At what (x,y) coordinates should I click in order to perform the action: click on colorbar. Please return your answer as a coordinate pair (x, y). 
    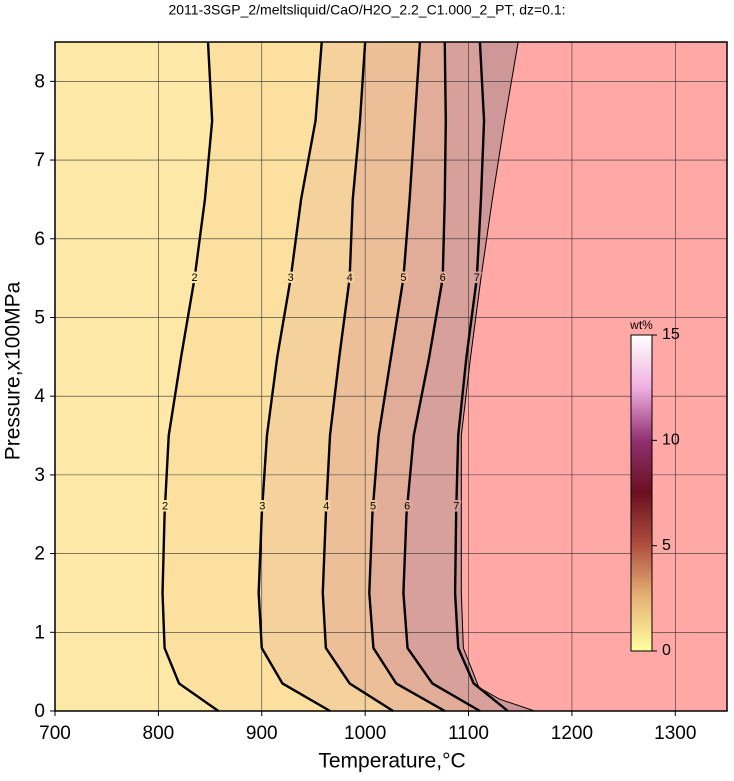
    Looking at the image, I should click on (641, 493).